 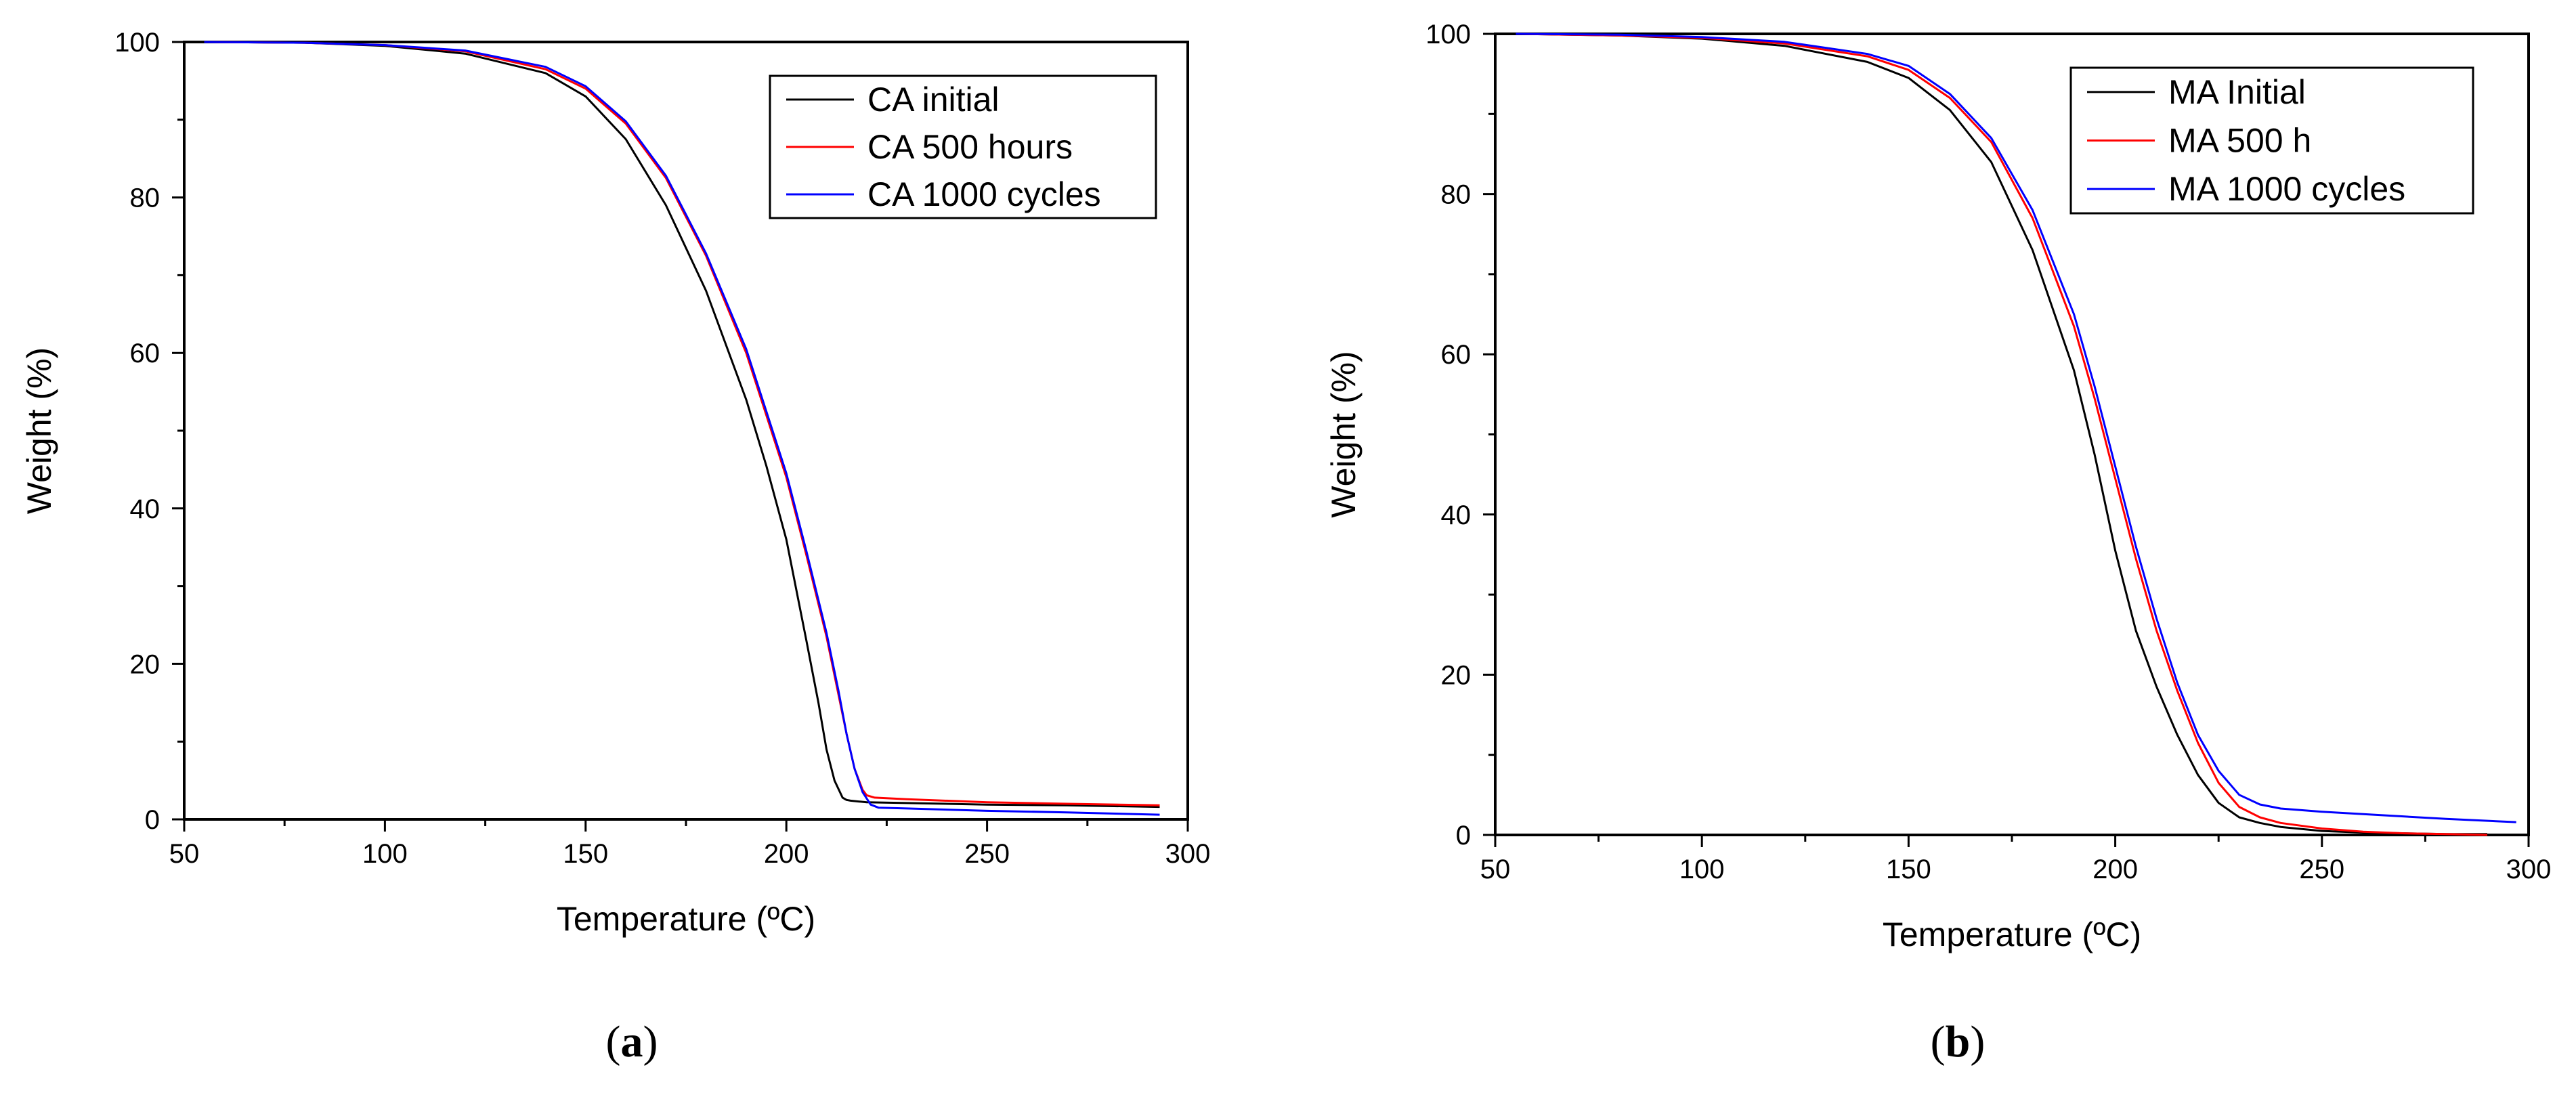 I want to click on legend-label: CA 500 hours, so click(x=970, y=147).